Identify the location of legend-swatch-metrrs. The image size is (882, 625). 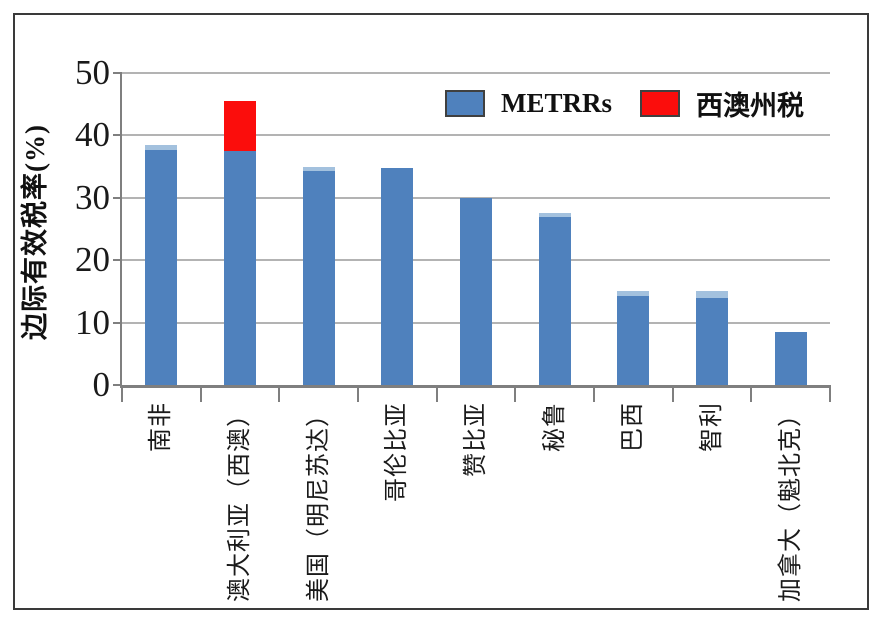
(465, 103).